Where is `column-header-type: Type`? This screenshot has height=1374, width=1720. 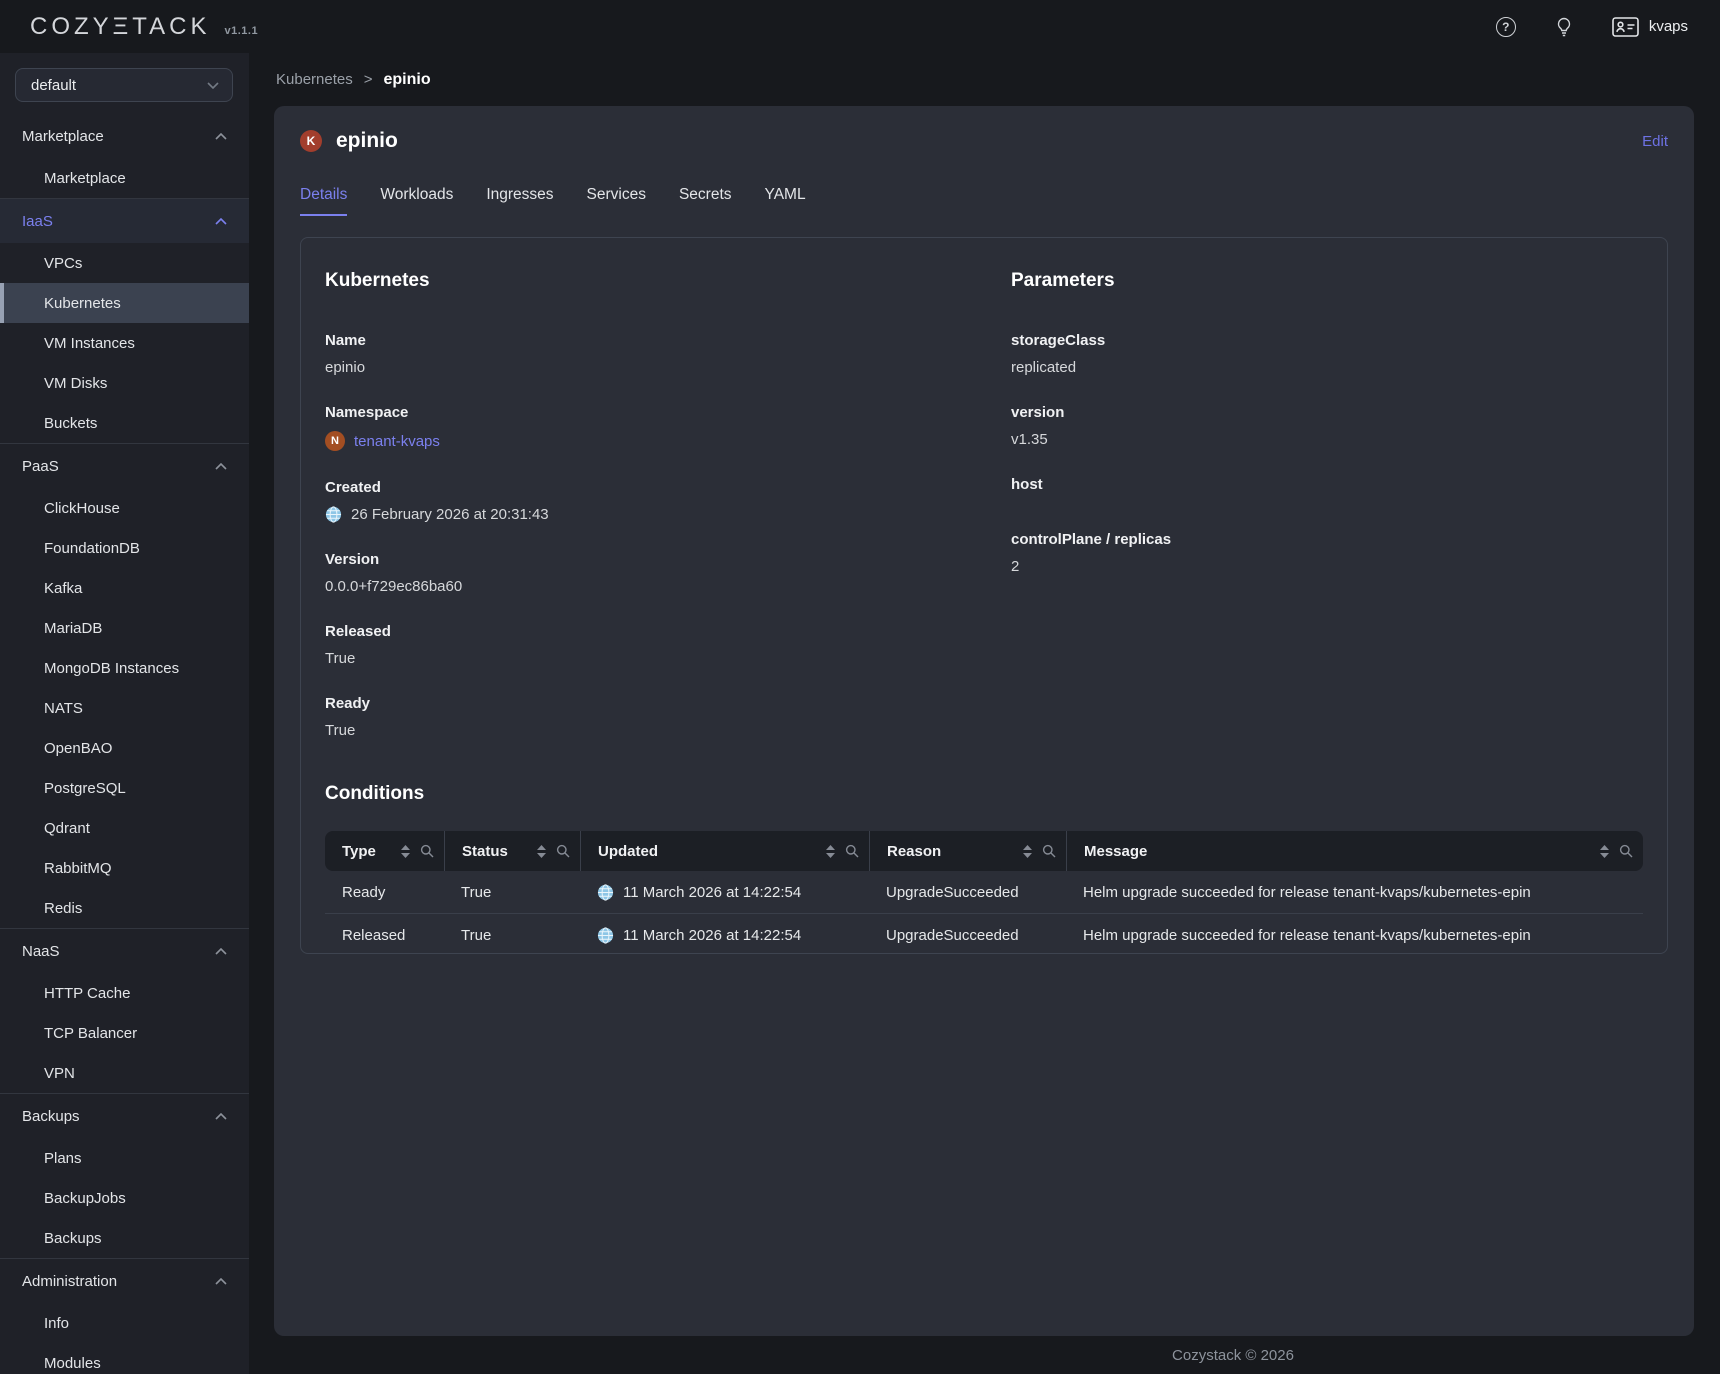 column-header-type: Type is located at coordinates (384, 851).